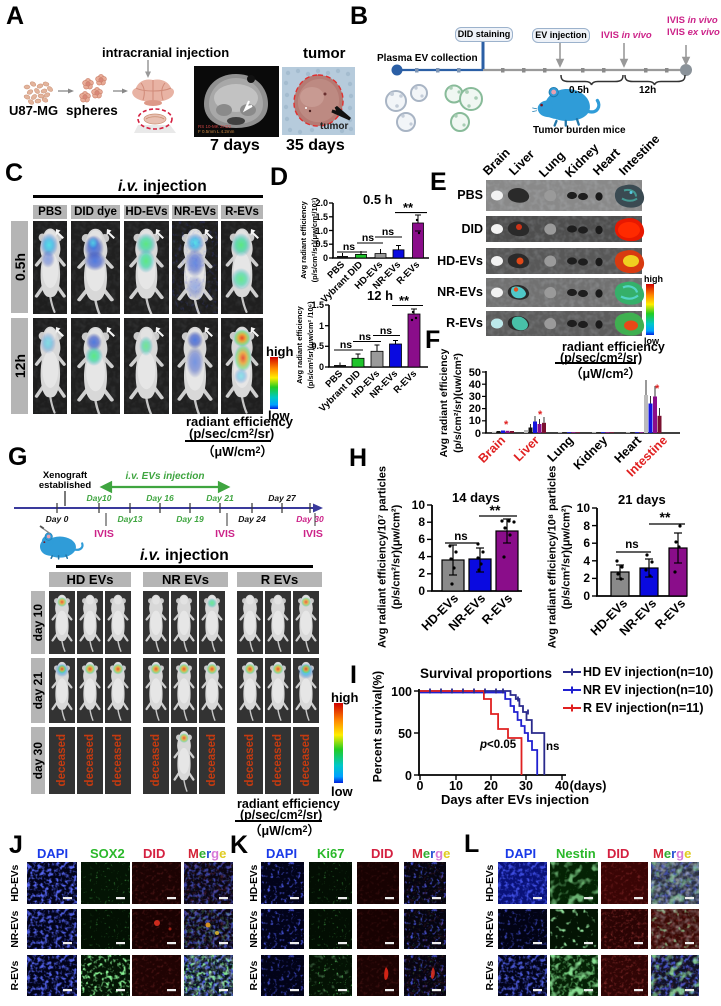 The width and height of the screenshot is (721, 1006). What do you see at coordinates (129, 519) in the screenshot?
I see `svg-text: Day13` at bounding box center [129, 519].